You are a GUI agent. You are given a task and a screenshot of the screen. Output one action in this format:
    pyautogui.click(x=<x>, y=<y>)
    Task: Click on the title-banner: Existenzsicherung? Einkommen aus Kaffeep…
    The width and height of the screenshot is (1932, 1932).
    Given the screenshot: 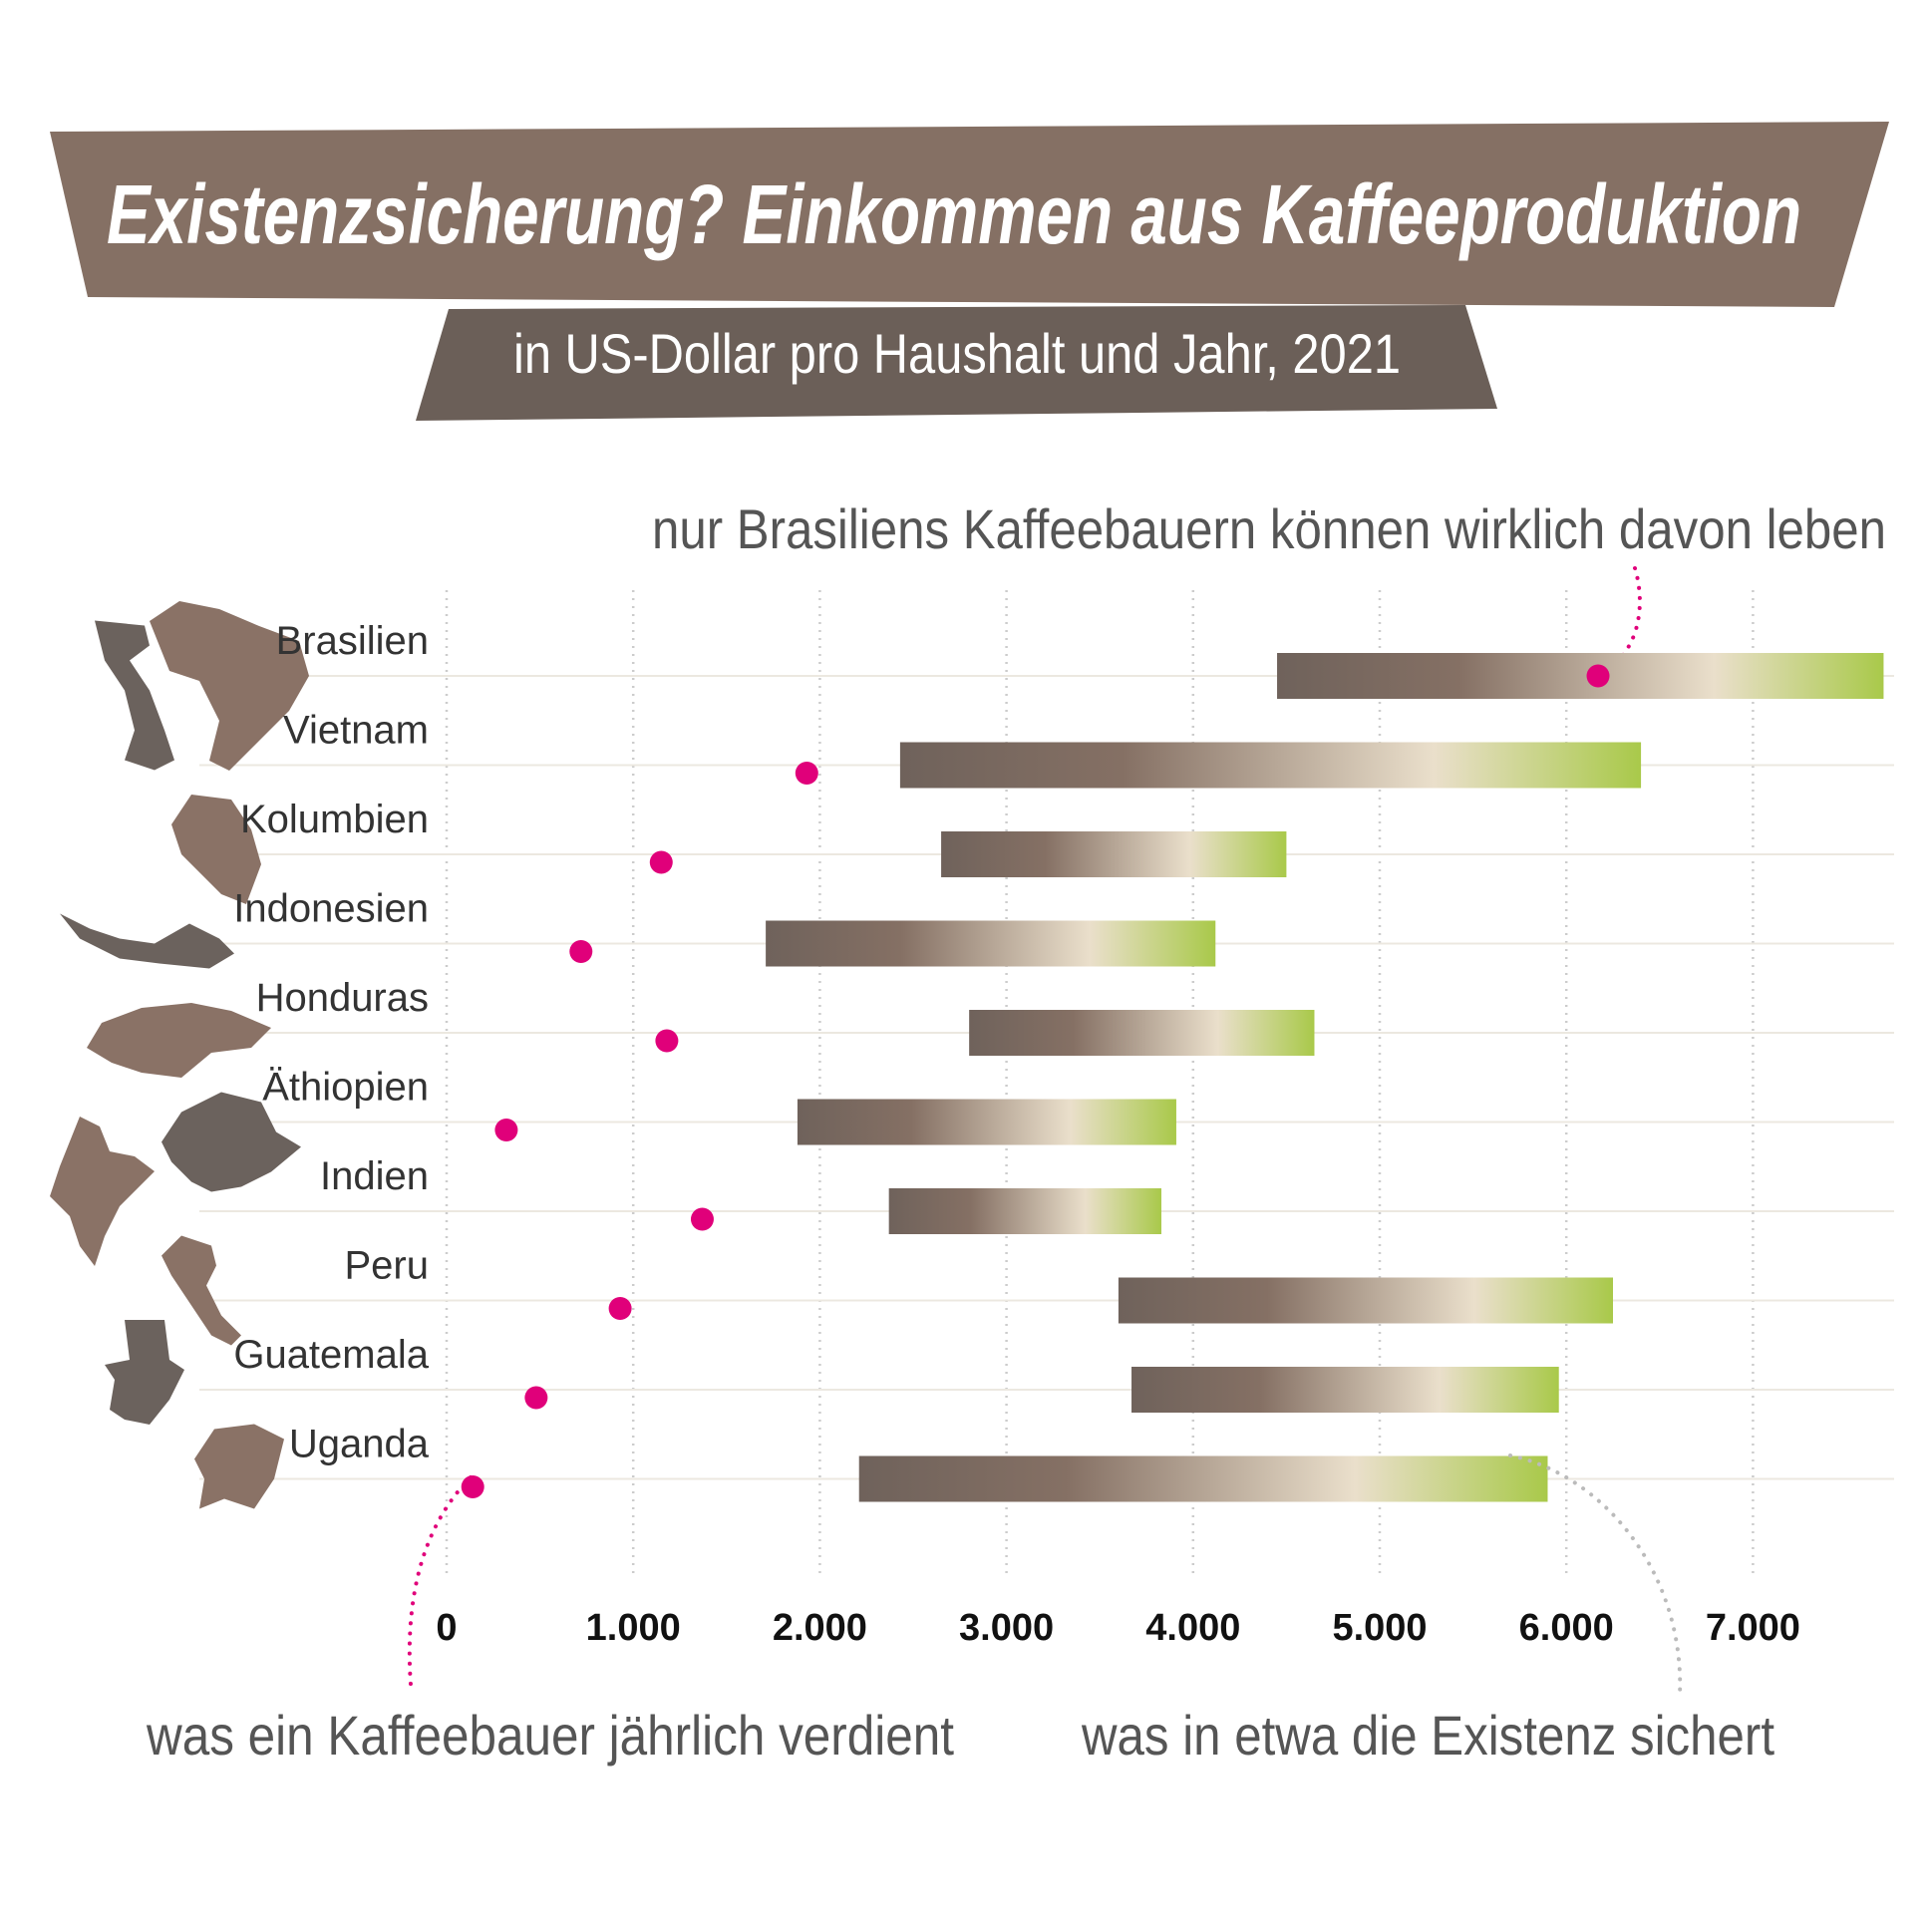 What is the action you would take?
    pyautogui.click(x=969, y=214)
    